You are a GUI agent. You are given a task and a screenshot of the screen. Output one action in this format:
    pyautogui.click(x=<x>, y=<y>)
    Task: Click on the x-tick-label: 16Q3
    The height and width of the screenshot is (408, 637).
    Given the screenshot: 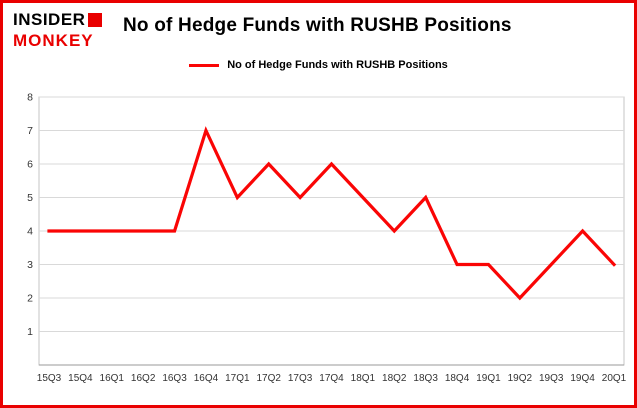 What is the action you would take?
    pyautogui.click(x=174, y=378)
    